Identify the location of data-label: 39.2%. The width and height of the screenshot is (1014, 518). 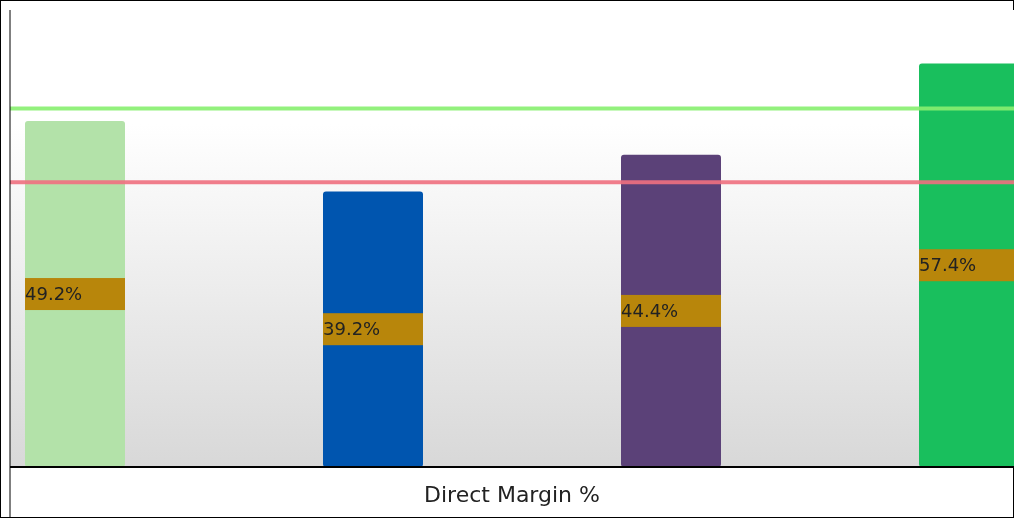
(352, 329).